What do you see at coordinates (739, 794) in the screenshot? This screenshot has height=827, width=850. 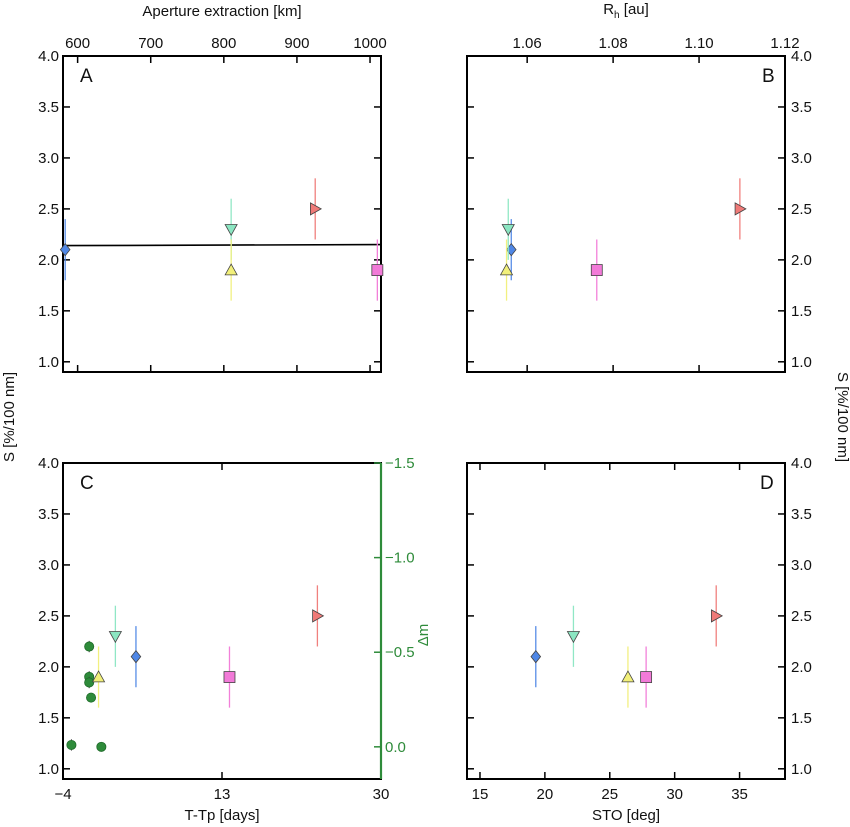 I see `panel-d-xtick-label: 35` at bounding box center [739, 794].